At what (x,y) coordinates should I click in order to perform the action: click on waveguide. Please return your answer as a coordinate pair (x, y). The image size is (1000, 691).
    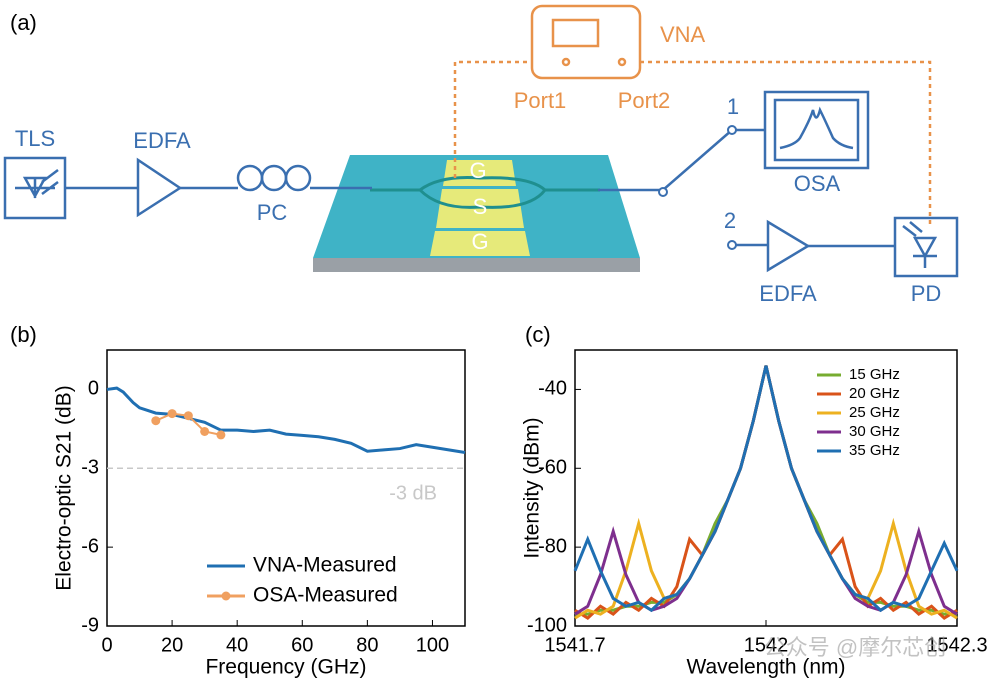
    Looking at the image, I should click on (485, 192).